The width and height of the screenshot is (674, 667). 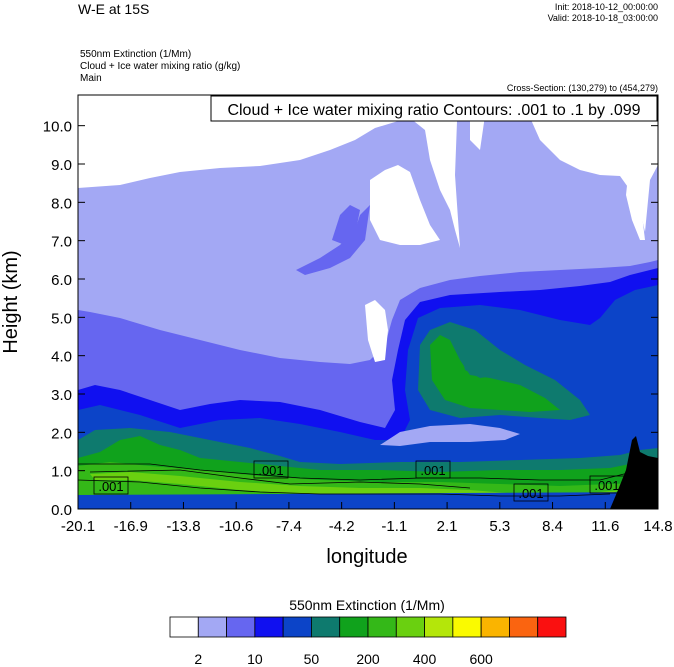 I want to click on x-tick-label: -13.8, so click(x=183, y=526).